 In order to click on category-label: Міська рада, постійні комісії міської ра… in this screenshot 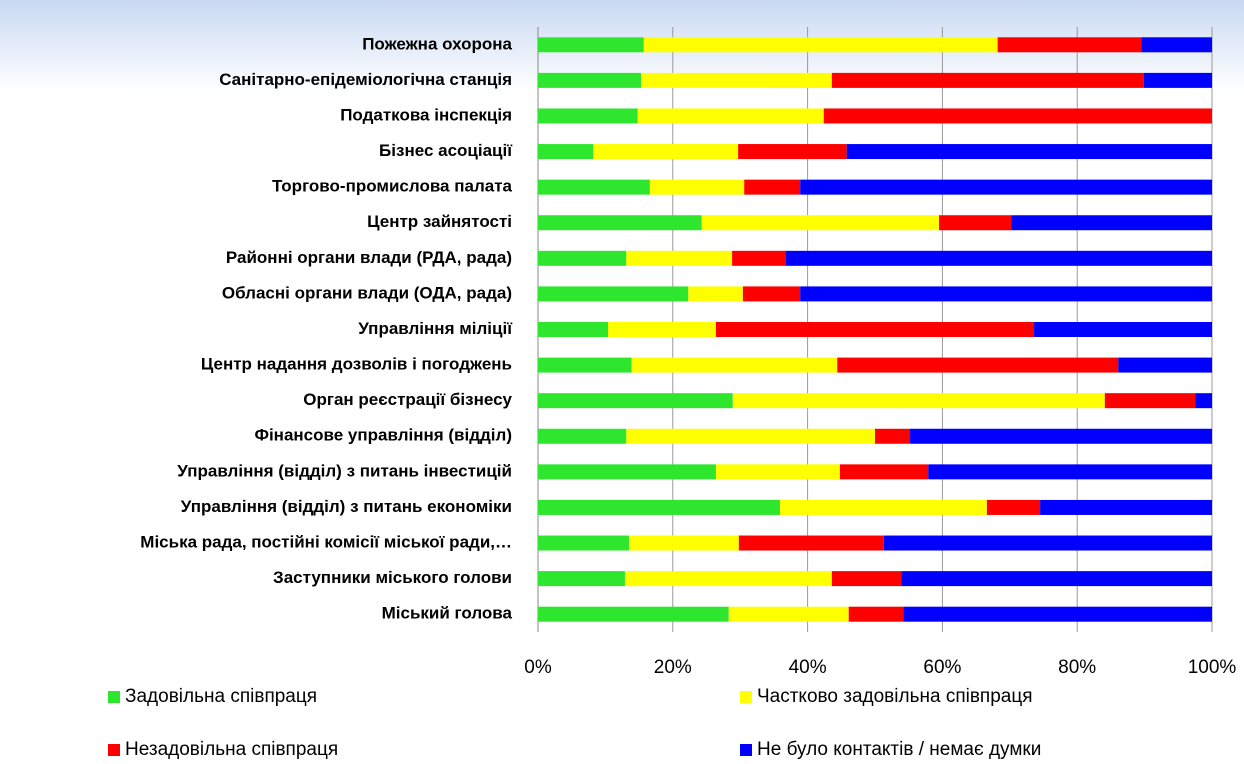, I will do `click(326, 542)`.